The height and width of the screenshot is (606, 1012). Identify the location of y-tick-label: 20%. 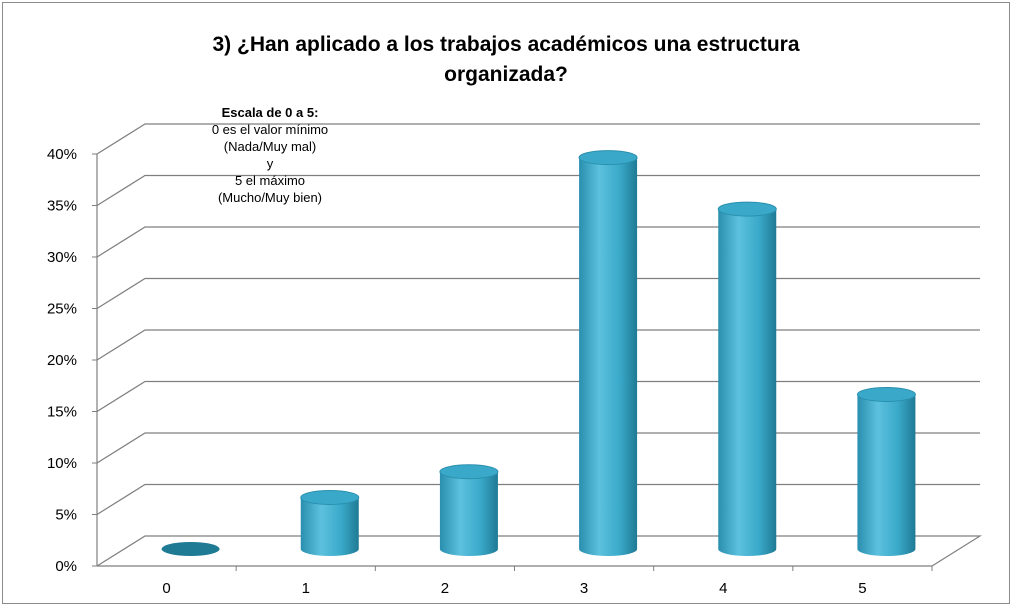
(62, 360).